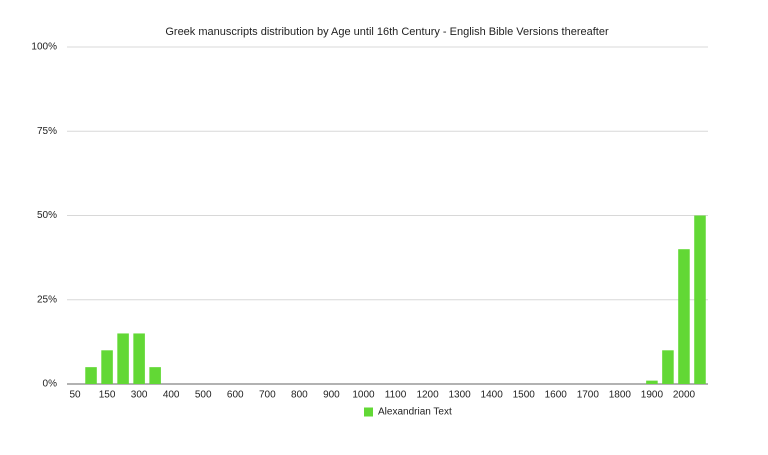  Describe the element at coordinates (620, 395) in the screenshot. I see `x-tick-label: 1800` at that location.